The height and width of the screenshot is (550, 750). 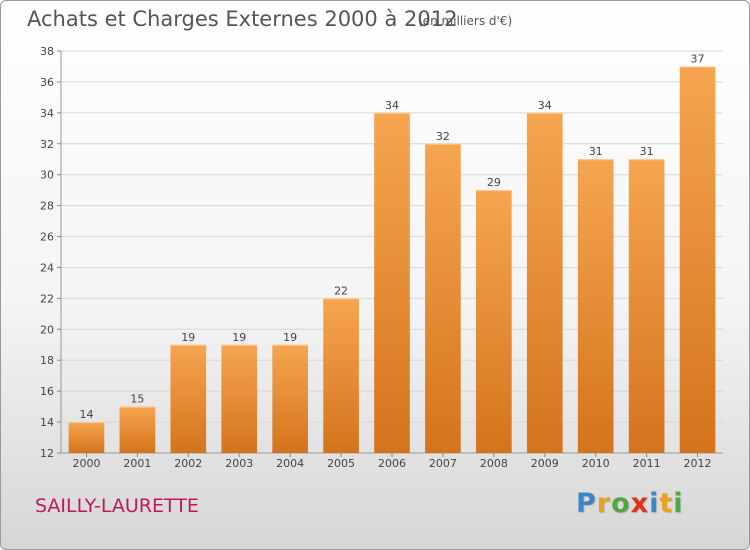 I want to click on logo-letter: x, so click(x=640, y=503).